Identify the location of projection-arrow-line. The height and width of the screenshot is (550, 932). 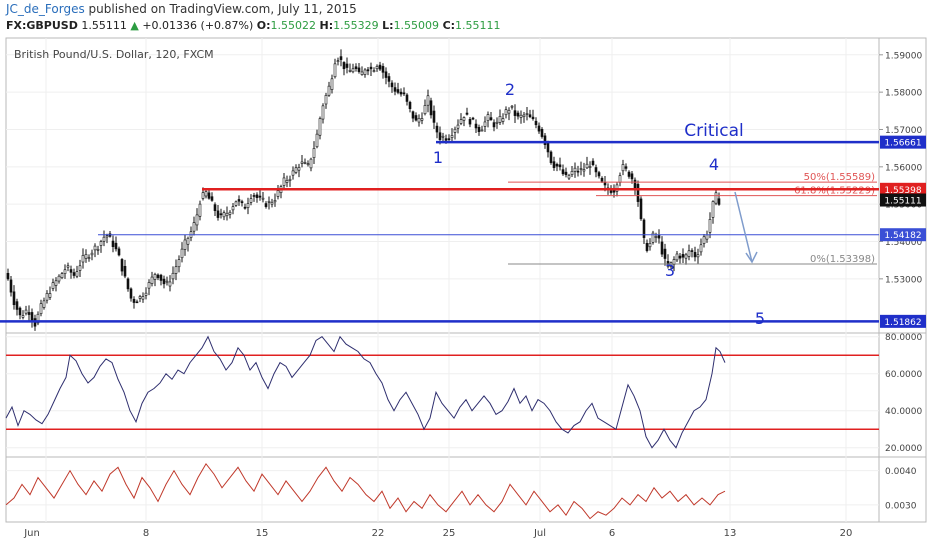
(743, 227).